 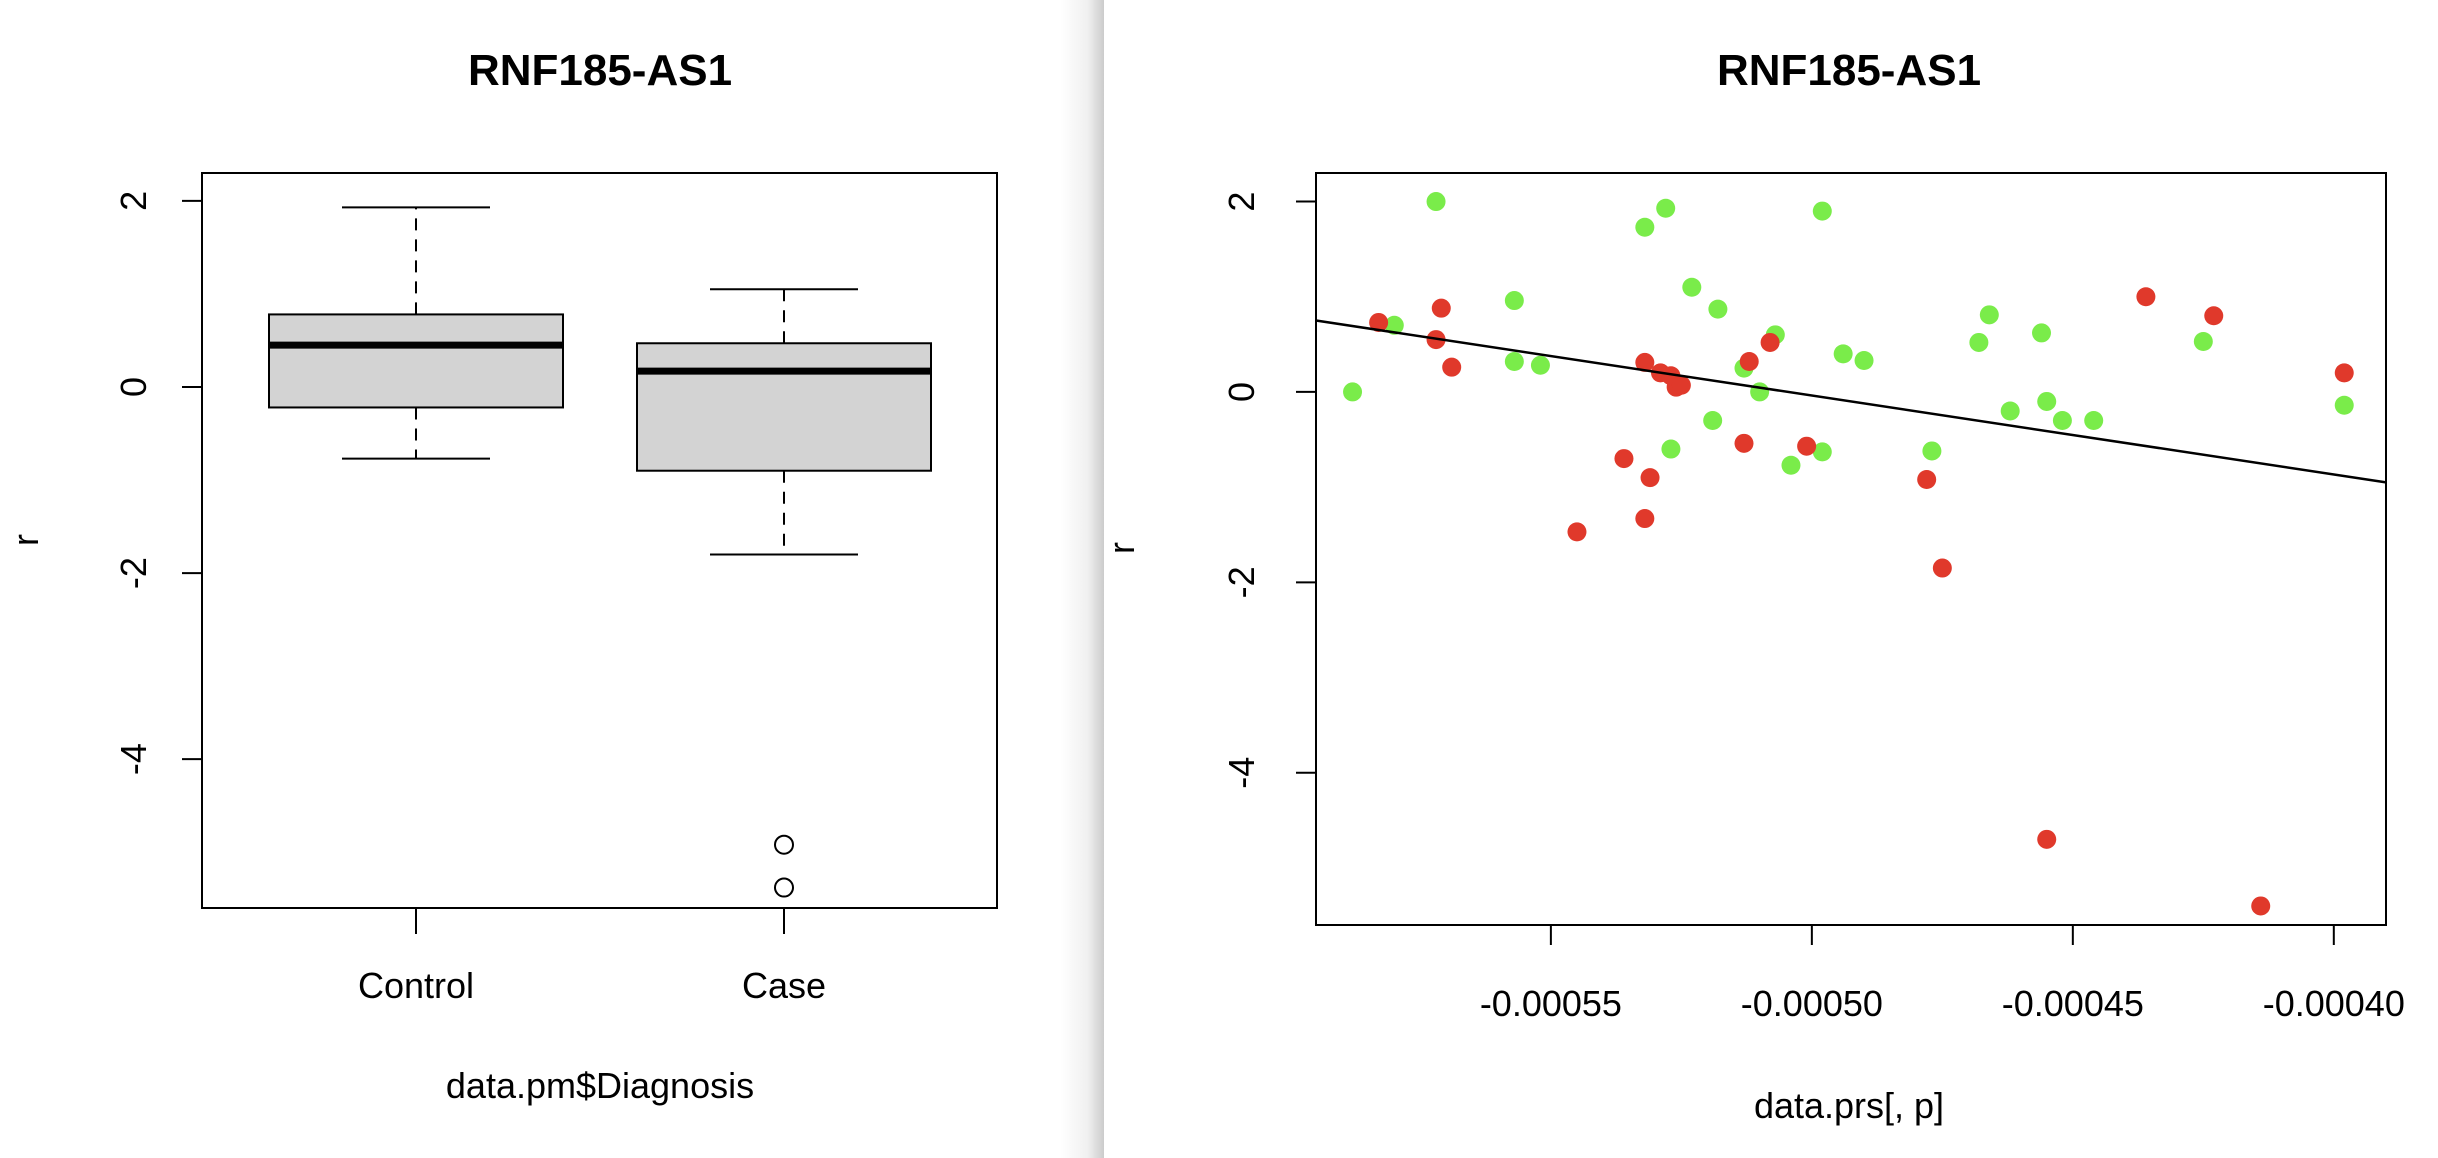 What do you see at coordinates (1083, 579) in the screenshot?
I see `panel-shadow` at bounding box center [1083, 579].